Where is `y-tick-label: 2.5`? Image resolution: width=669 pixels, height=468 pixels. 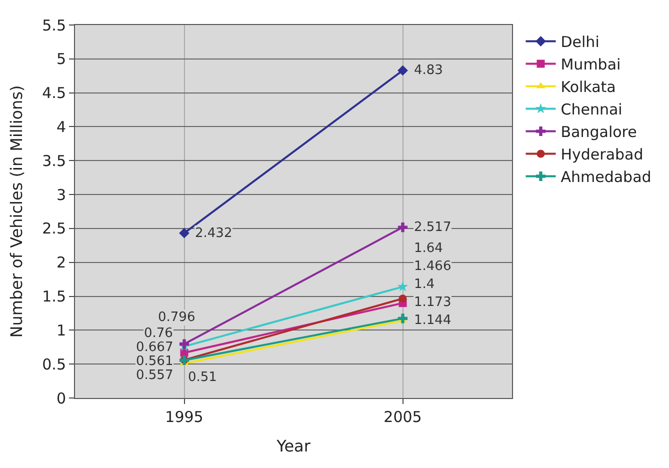
y-tick-label: 2.5 is located at coordinates (54, 229).